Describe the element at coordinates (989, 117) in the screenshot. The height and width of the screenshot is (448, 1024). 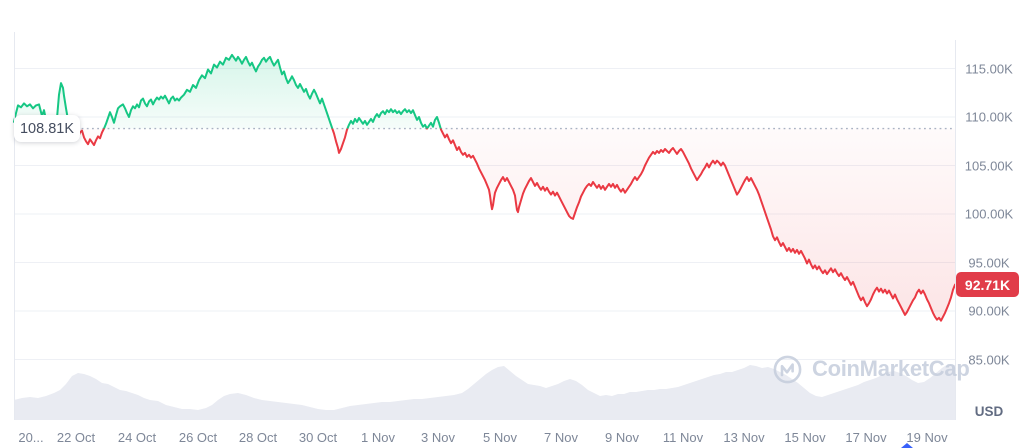
I see `y-axis-tick-label: 110.00K` at that location.